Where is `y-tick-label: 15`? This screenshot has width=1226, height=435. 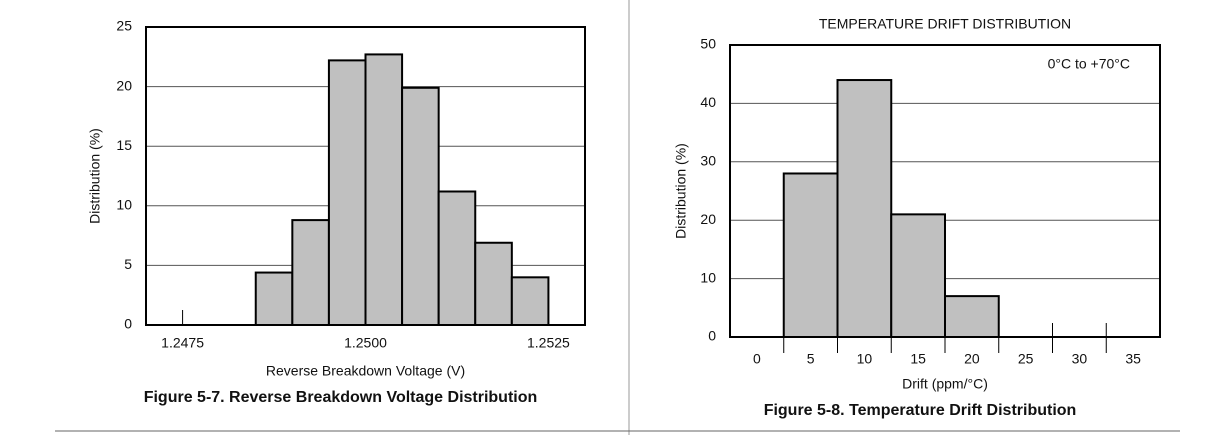
y-tick-label: 15 is located at coordinates (124, 145).